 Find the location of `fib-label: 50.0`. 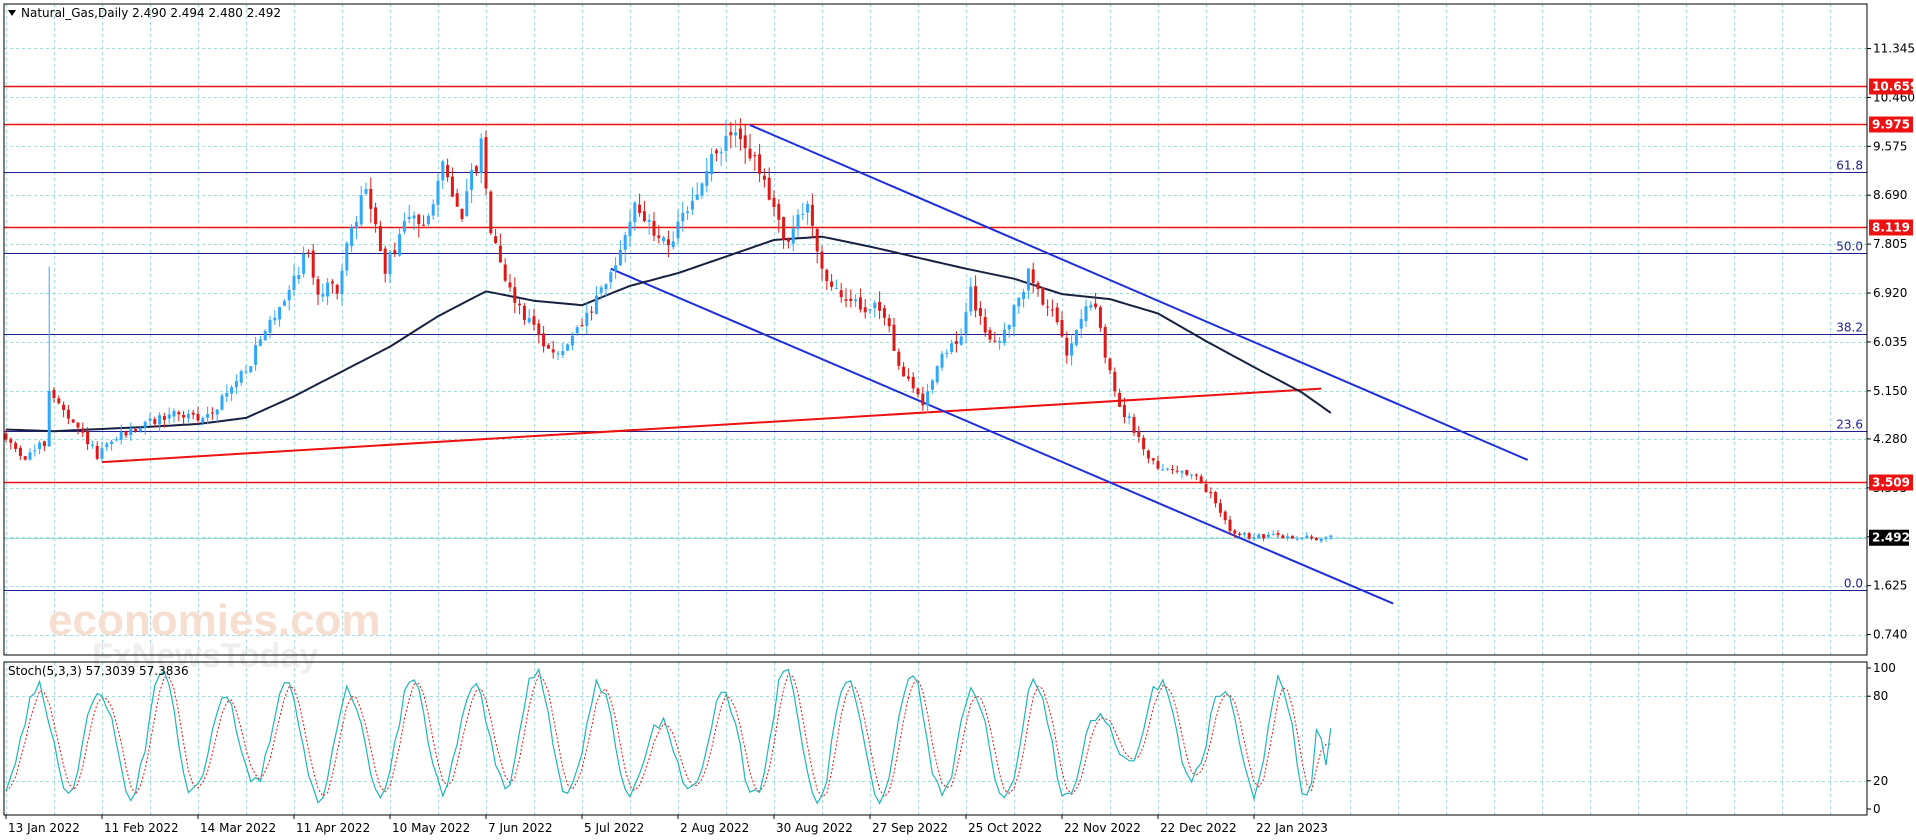

fib-label: 50.0 is located at coordinates (1849, 247).